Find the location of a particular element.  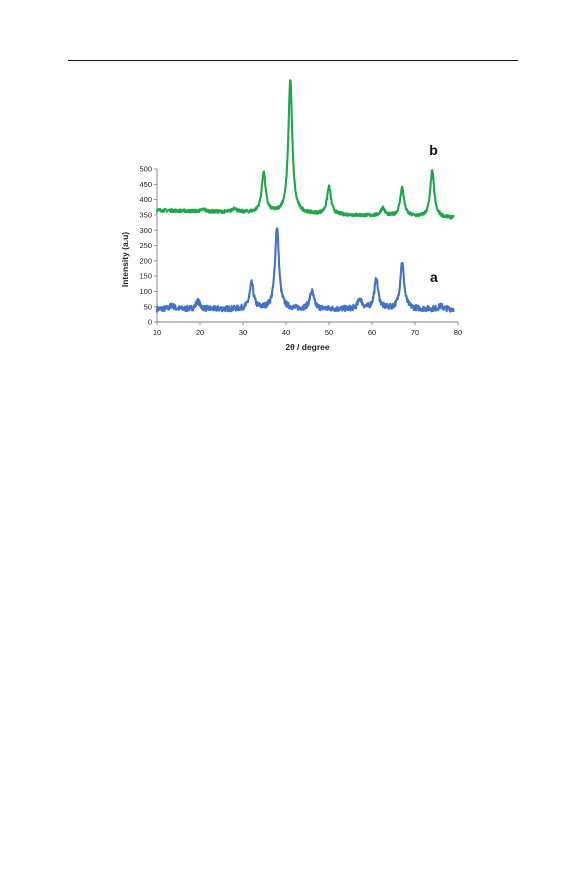

x-tick-label: 20 is located at coordinates (200, 332).